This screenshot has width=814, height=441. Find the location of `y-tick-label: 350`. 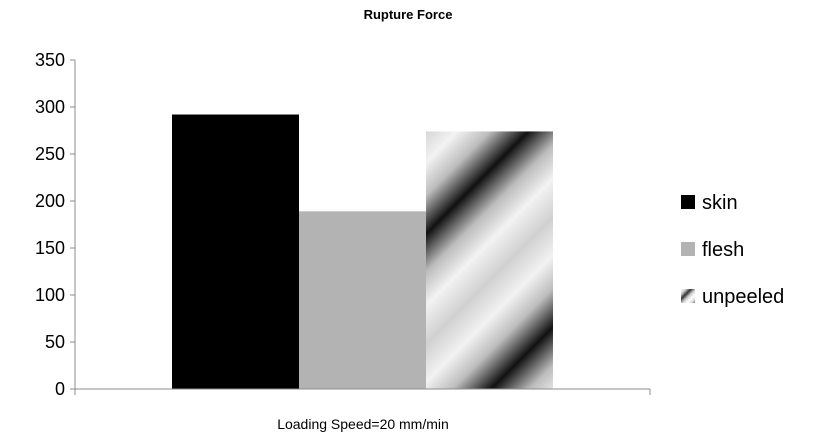

y-tick-label: 350 is located at coordinates (50, 60).